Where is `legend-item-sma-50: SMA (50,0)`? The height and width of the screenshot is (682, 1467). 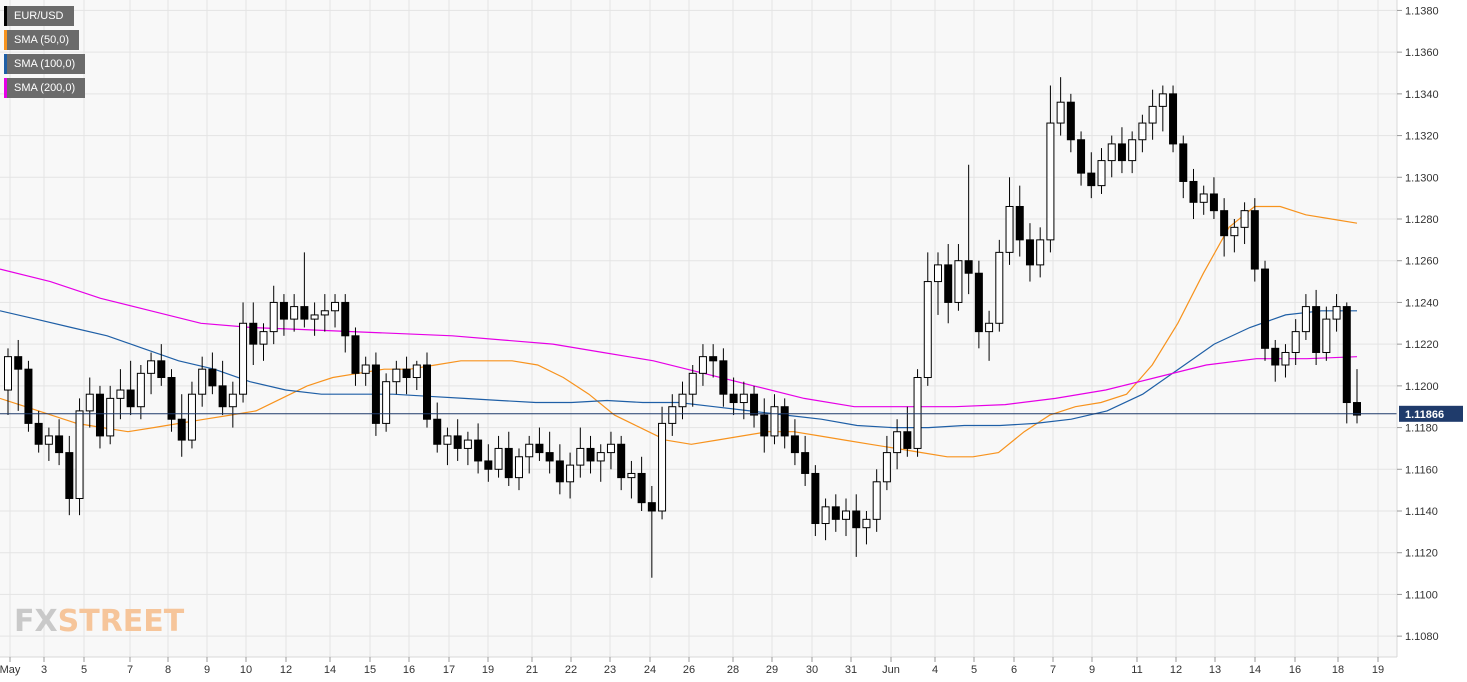 legend-item-sma-50: SMA (50,0) is located at coordinates (42, 40).